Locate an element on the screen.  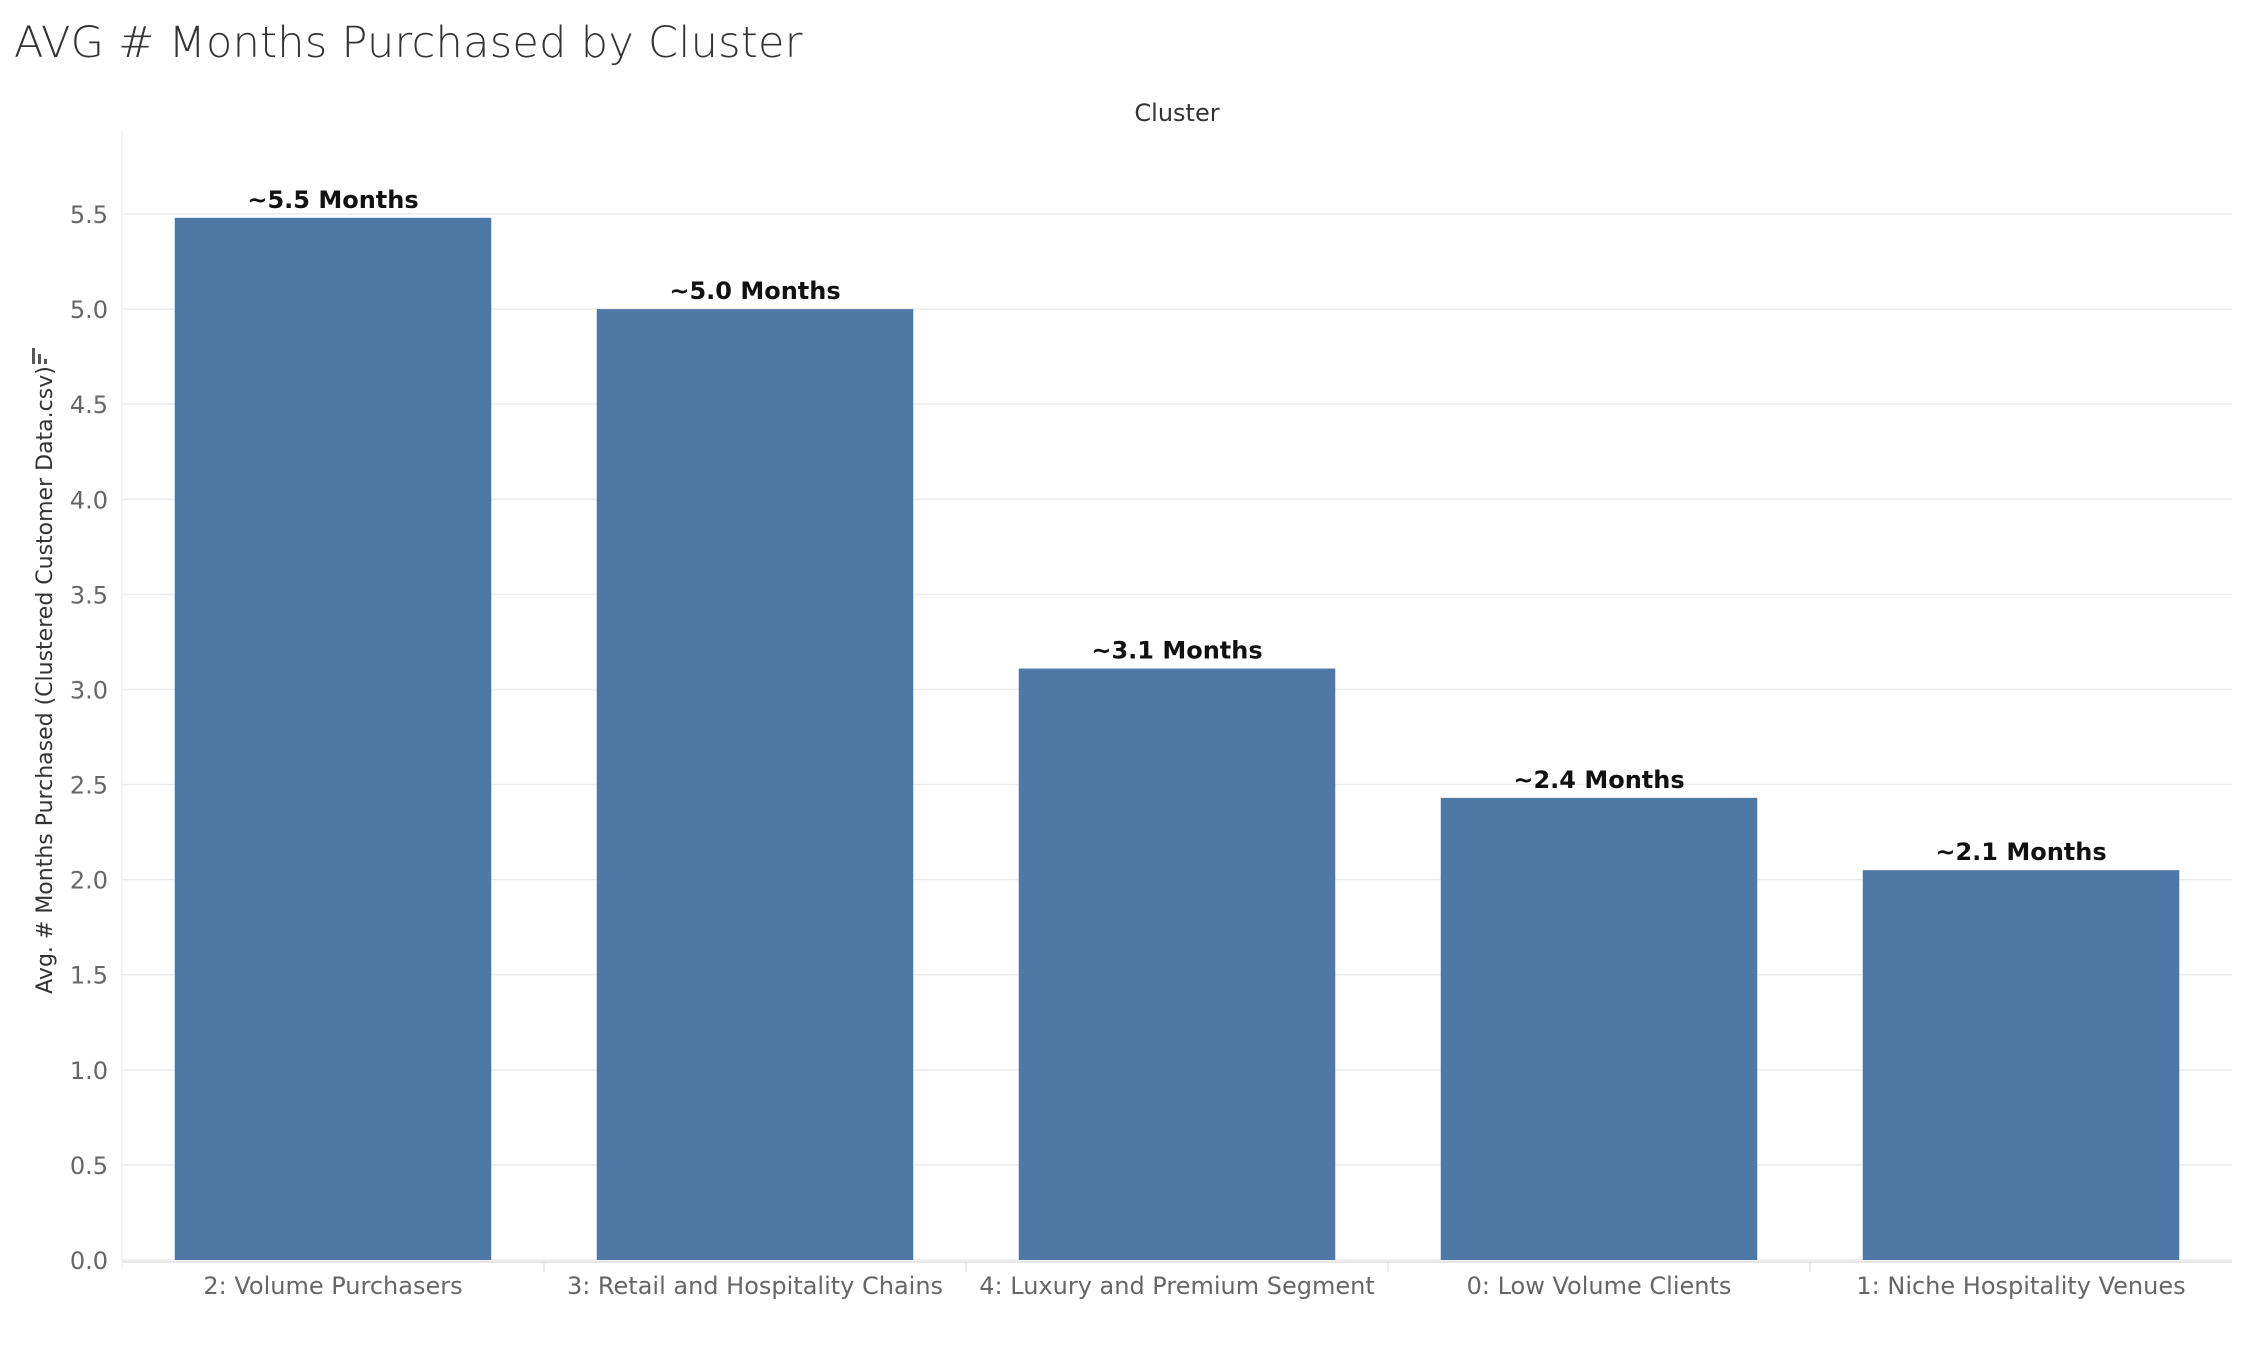
data-label: ~5.0 Months is located at coordinates (754, 291).